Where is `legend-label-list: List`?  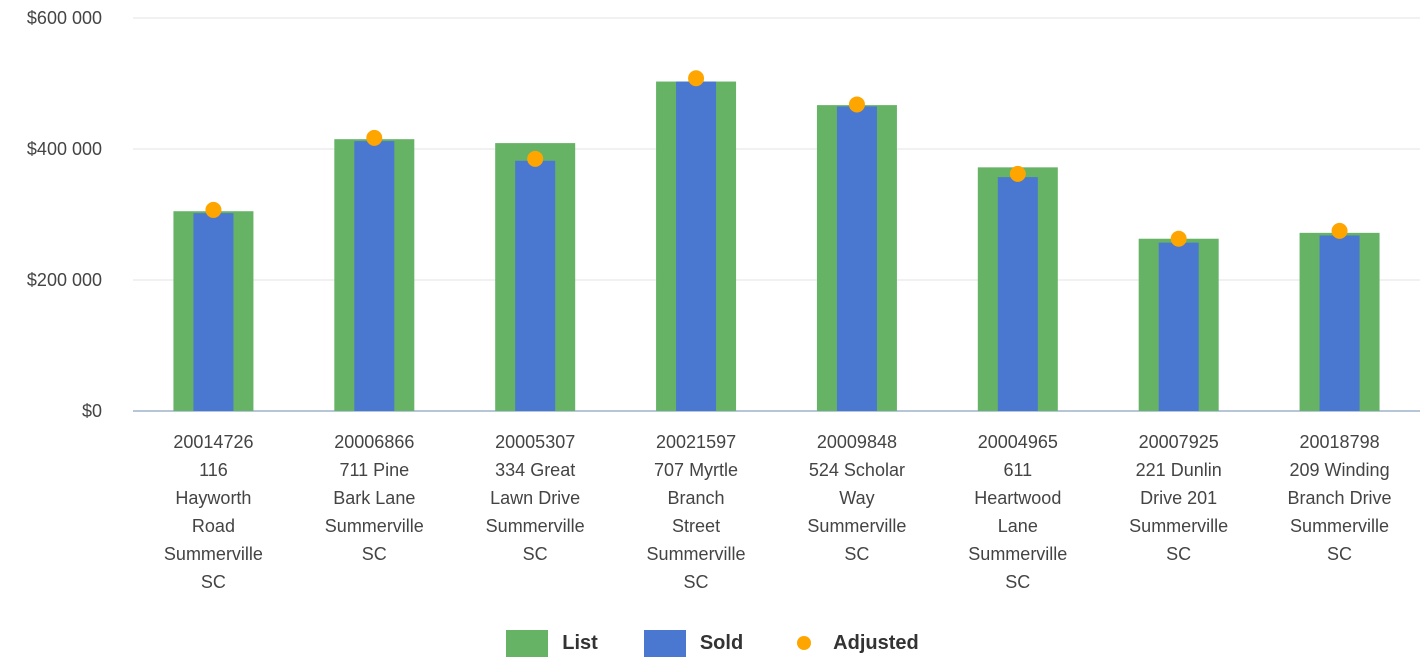 legend-label-list: List is located at coordinates (580, 642).